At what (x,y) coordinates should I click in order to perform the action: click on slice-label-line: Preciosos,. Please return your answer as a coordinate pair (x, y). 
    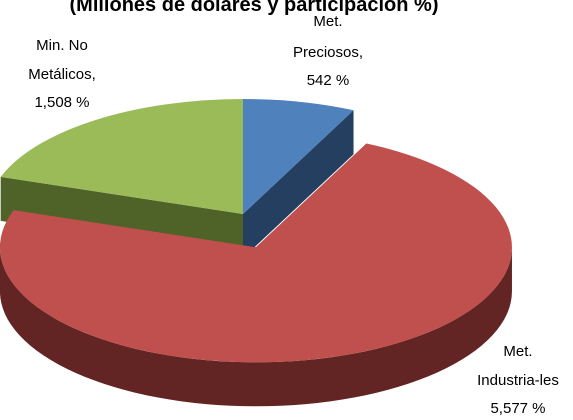
    Looking at the image, I should click on (328, 52).